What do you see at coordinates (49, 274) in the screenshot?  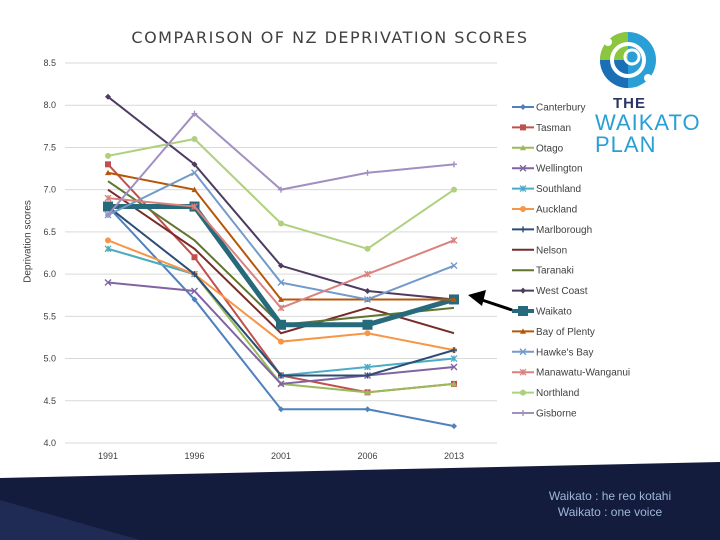 I see `y-tick-label: 6.0` at bounding box center [49, 274].